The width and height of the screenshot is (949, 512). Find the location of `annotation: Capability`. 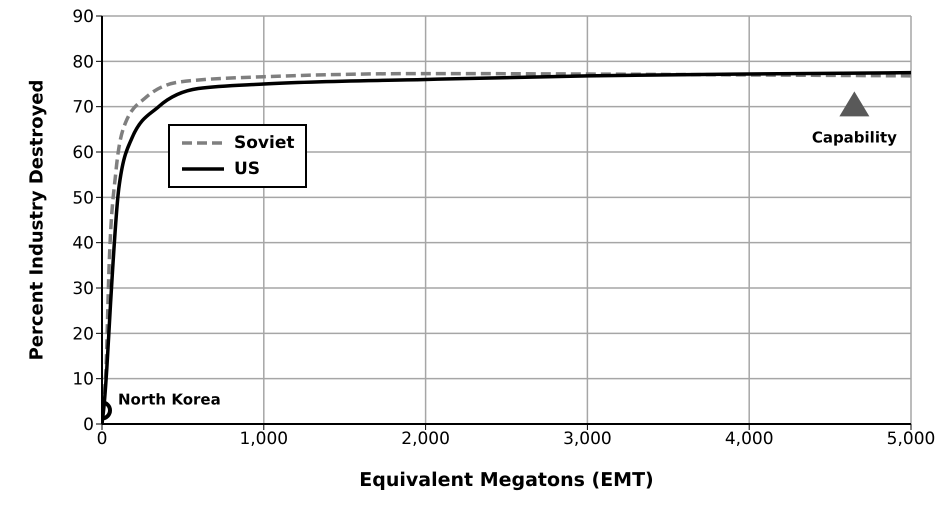

annotation: Capability is located at coordinates (855, 137).